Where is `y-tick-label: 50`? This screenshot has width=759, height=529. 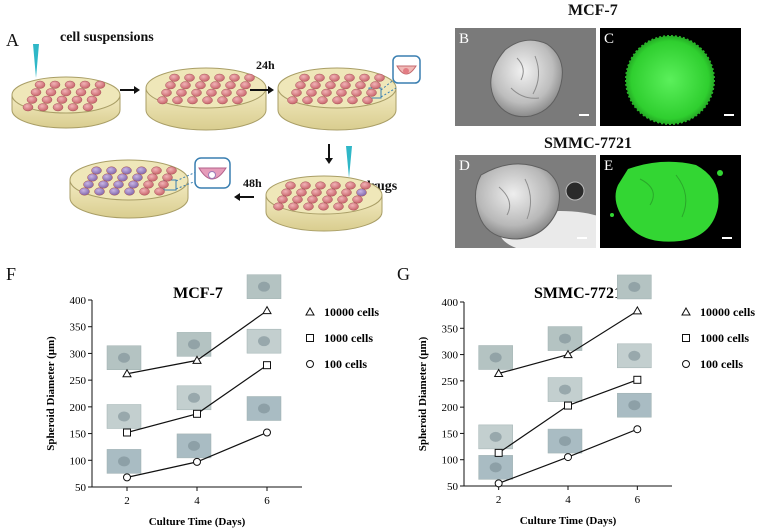
y-tick-label: 50 is located at coordinates (453, 487).